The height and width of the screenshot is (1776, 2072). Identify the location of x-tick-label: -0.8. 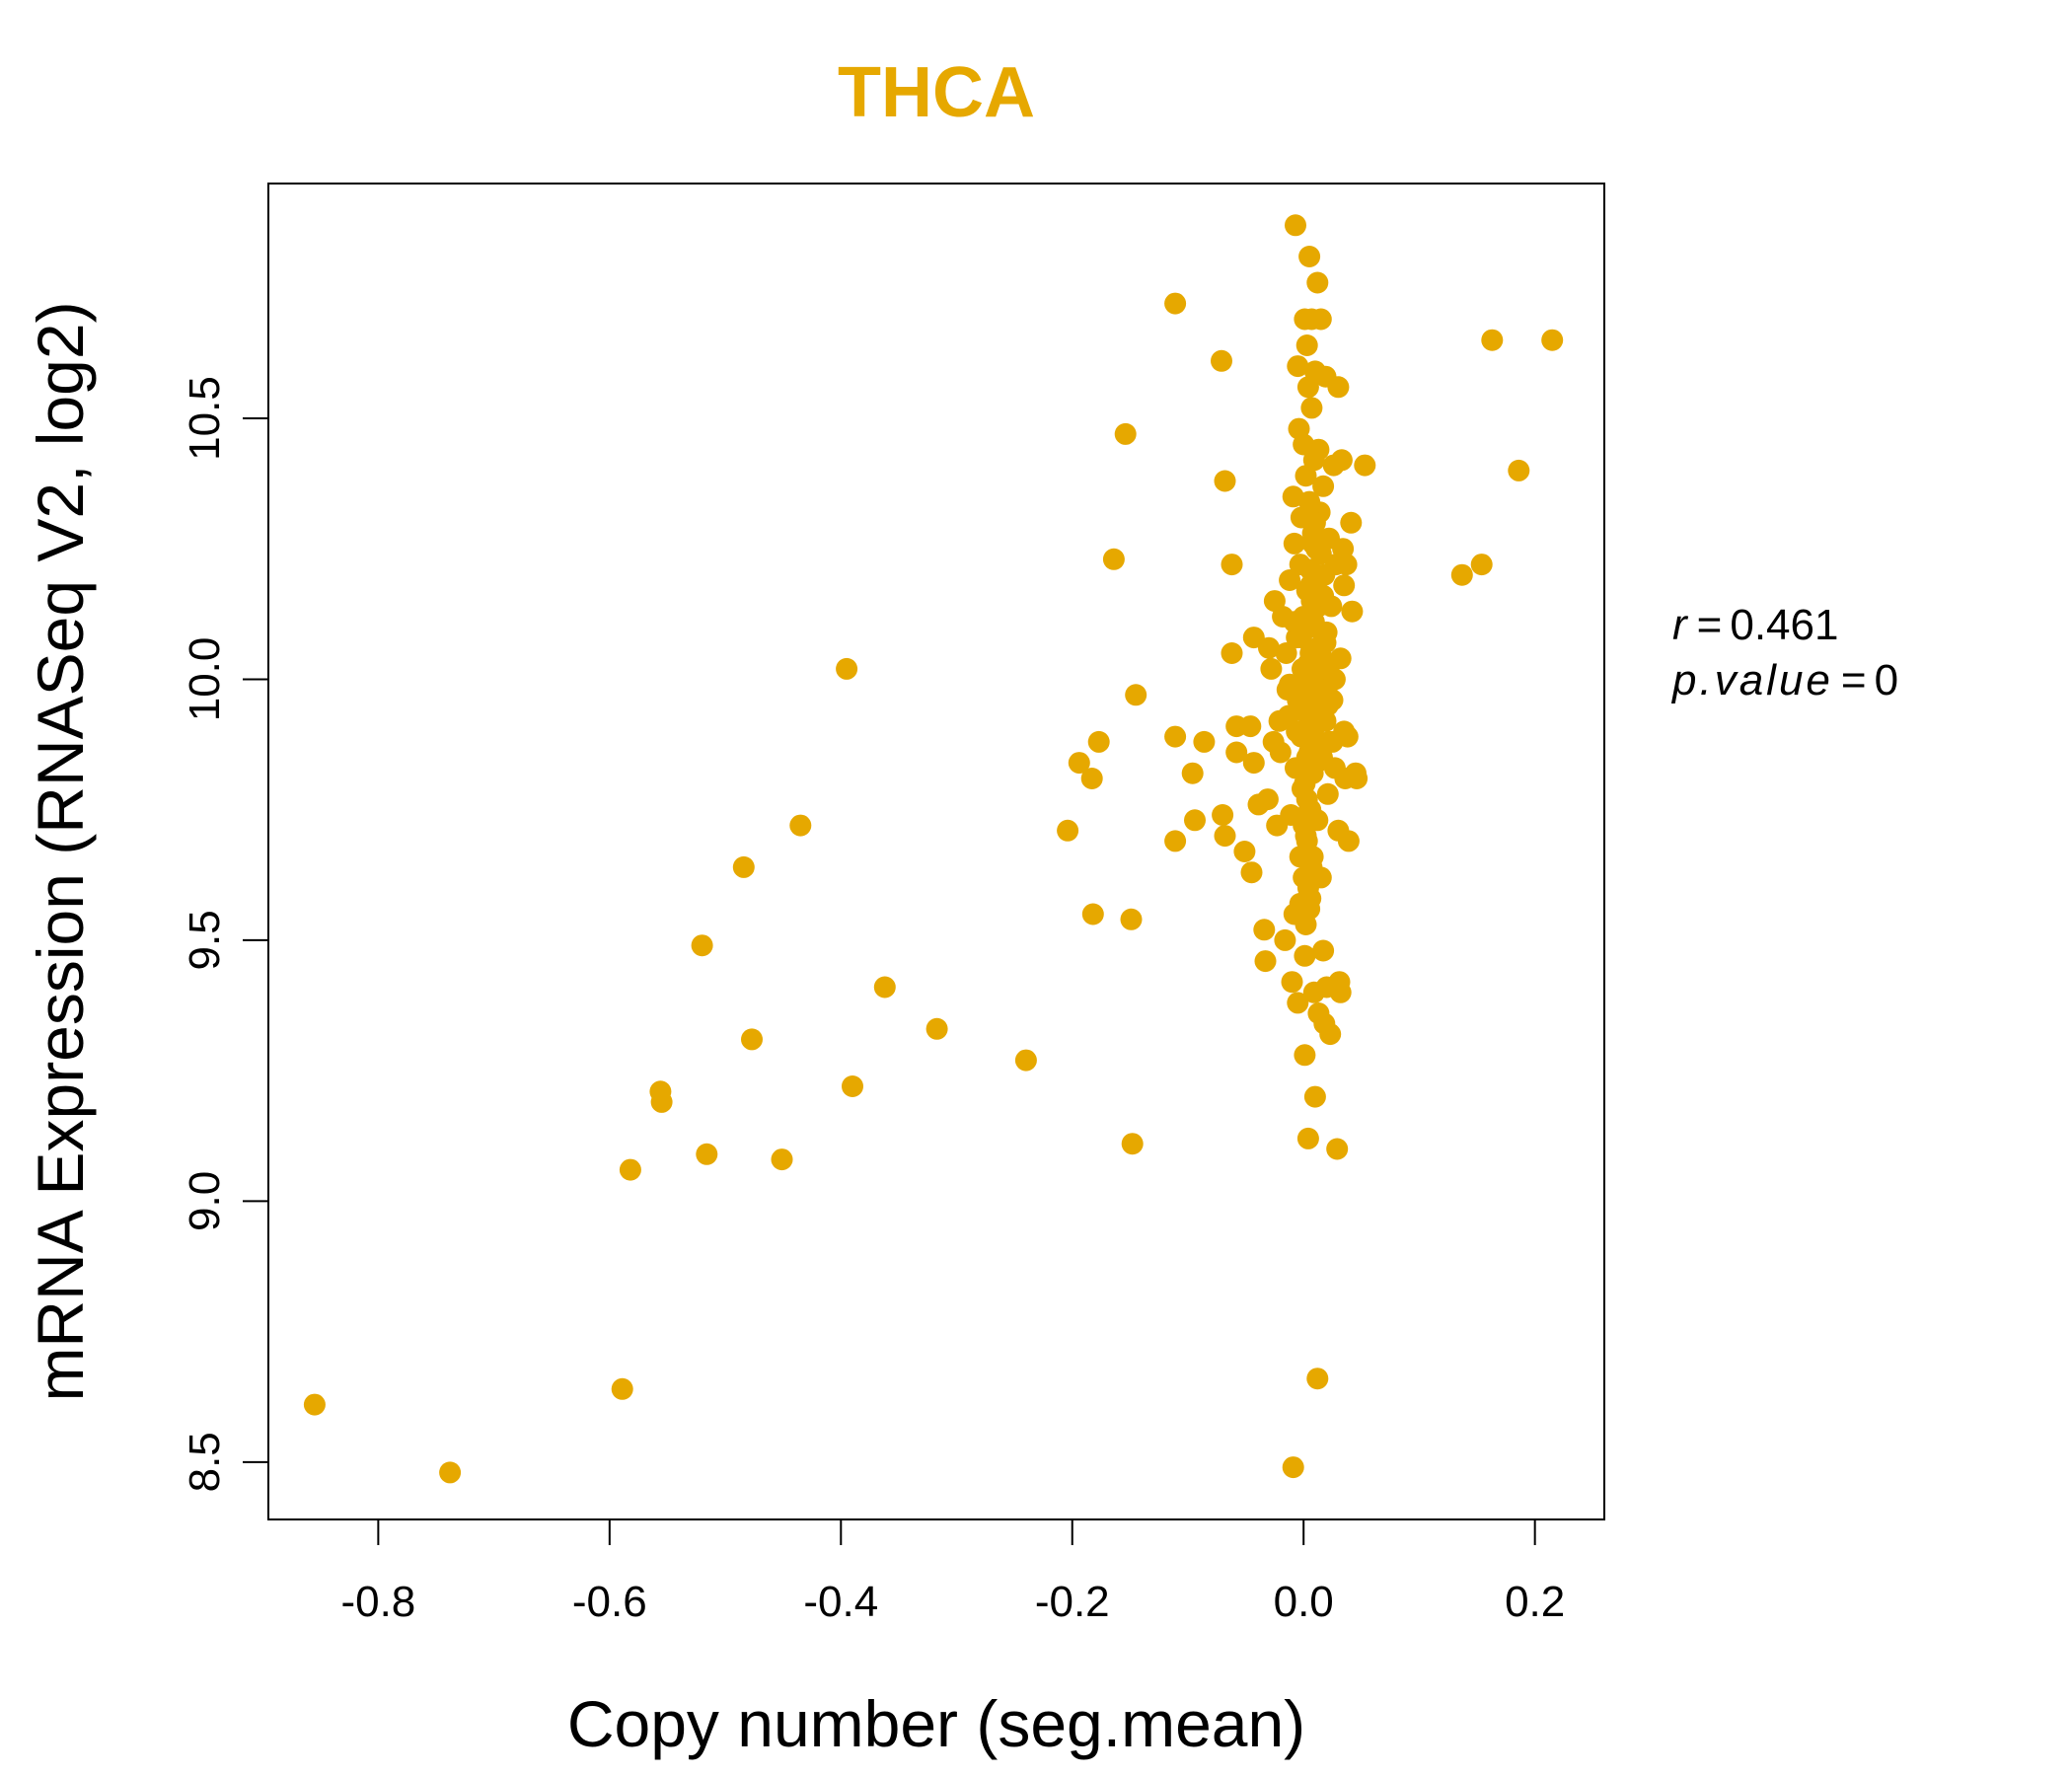
(378, 1602).